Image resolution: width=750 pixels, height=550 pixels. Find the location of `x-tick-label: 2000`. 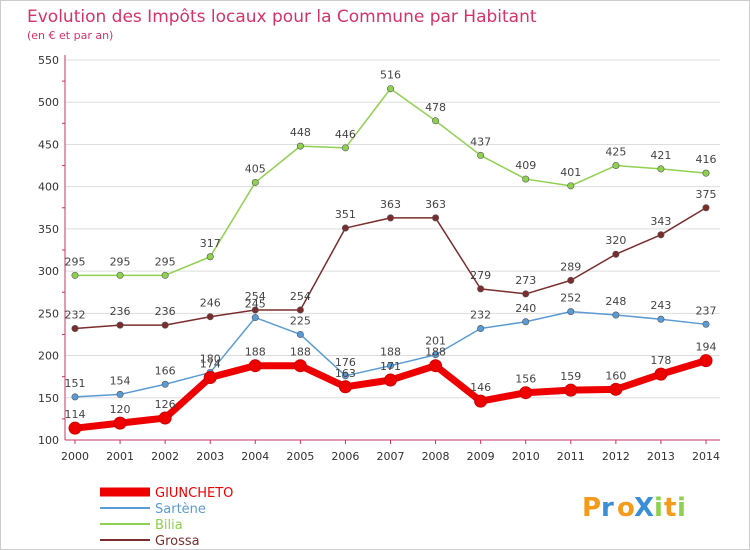

x-tick-label: 2000 is located at coordinates (75, 456).